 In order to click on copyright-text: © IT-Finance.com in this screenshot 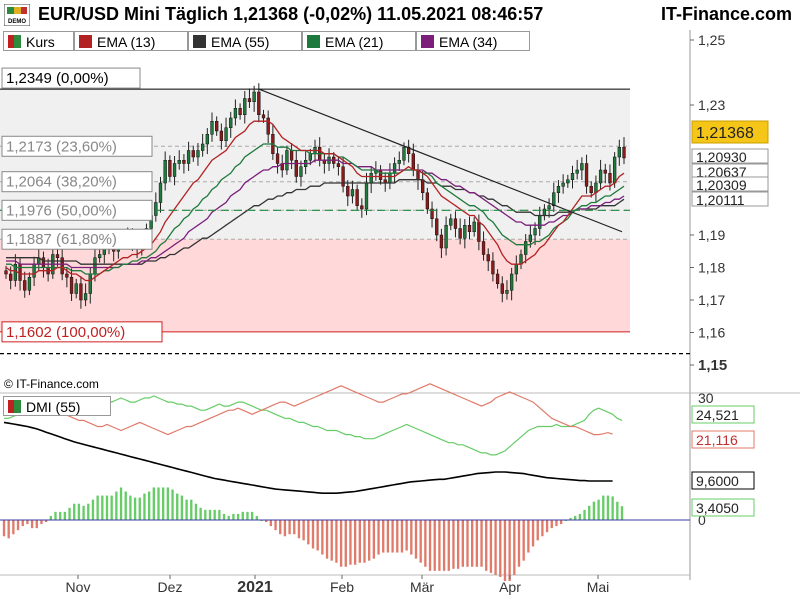, I will do `click(51, 384)`.